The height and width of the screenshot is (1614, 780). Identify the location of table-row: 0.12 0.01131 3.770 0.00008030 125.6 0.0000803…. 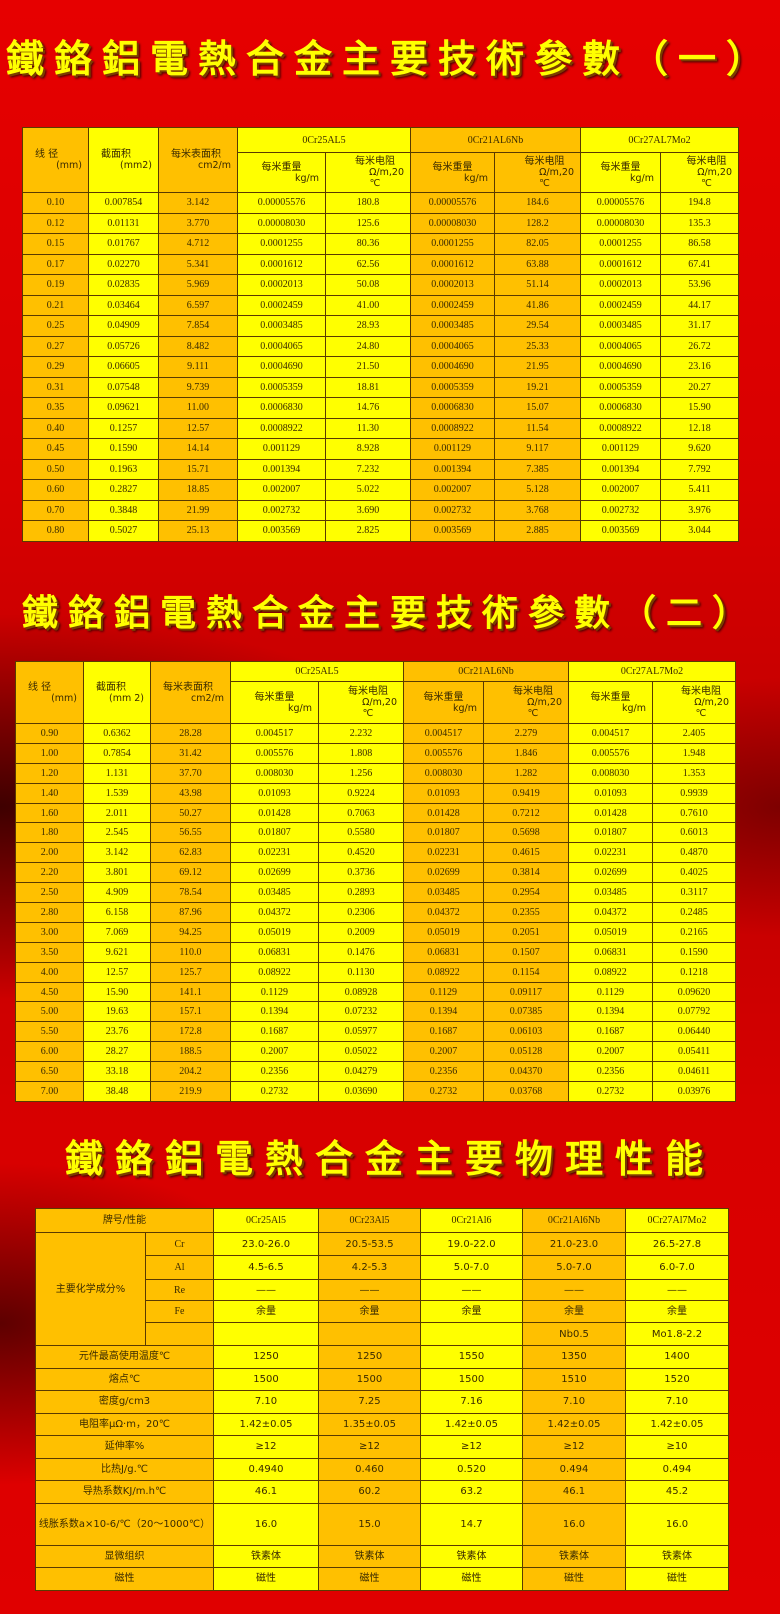
(381, 223).